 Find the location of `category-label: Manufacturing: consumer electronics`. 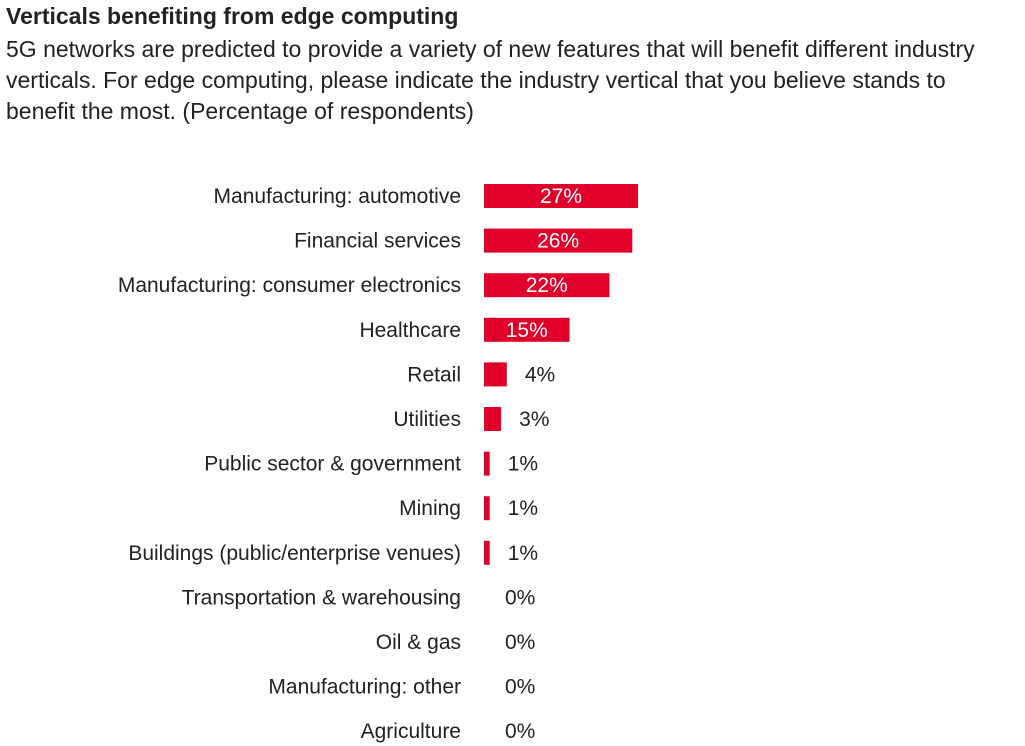

category-label: Manufacturing: consumer electronics is located at coordinates (289, 285).